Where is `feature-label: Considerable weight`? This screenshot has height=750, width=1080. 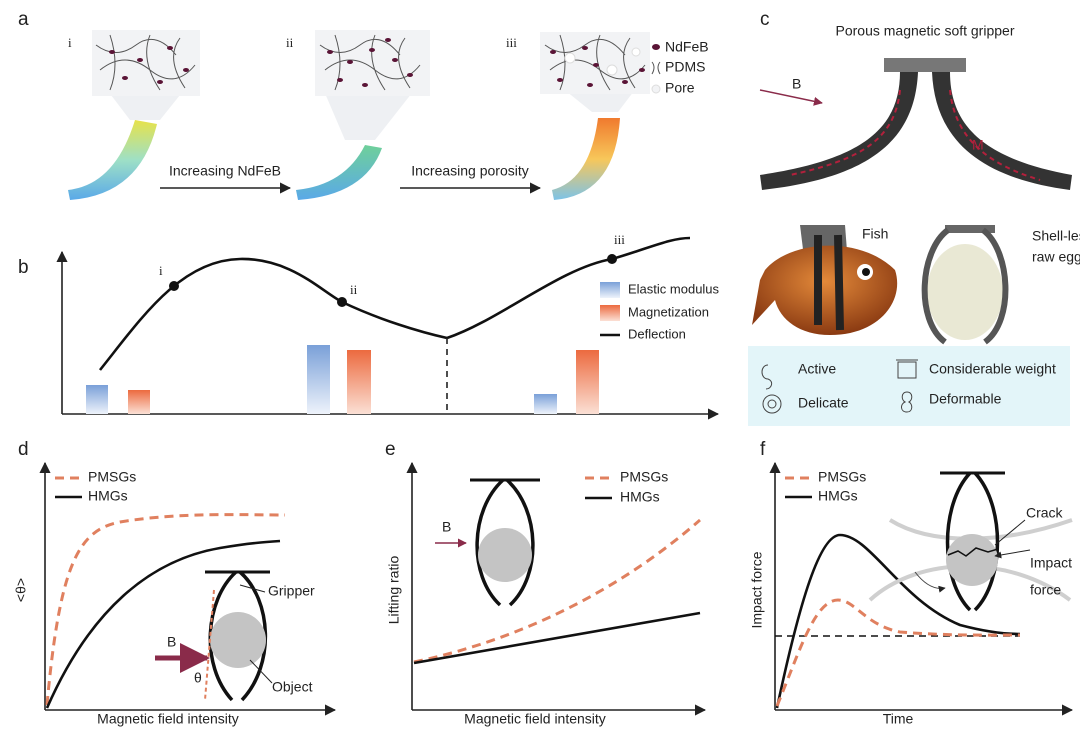 feature-label: Considerable weight is located at coordinates (992, 369).